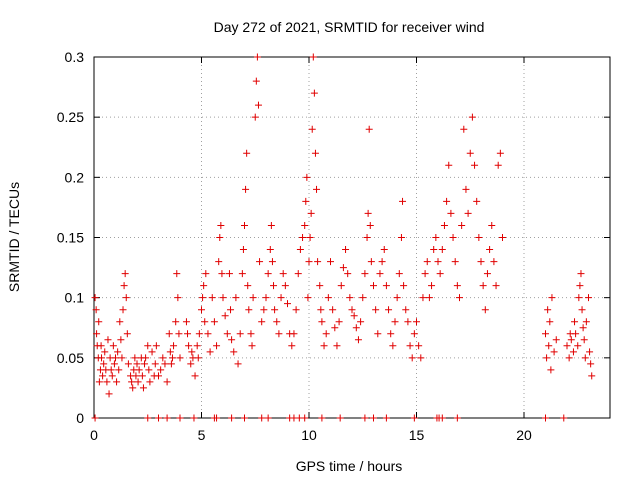  I want to click on x-axis-label: GPS time / hours, so click(349, 466).